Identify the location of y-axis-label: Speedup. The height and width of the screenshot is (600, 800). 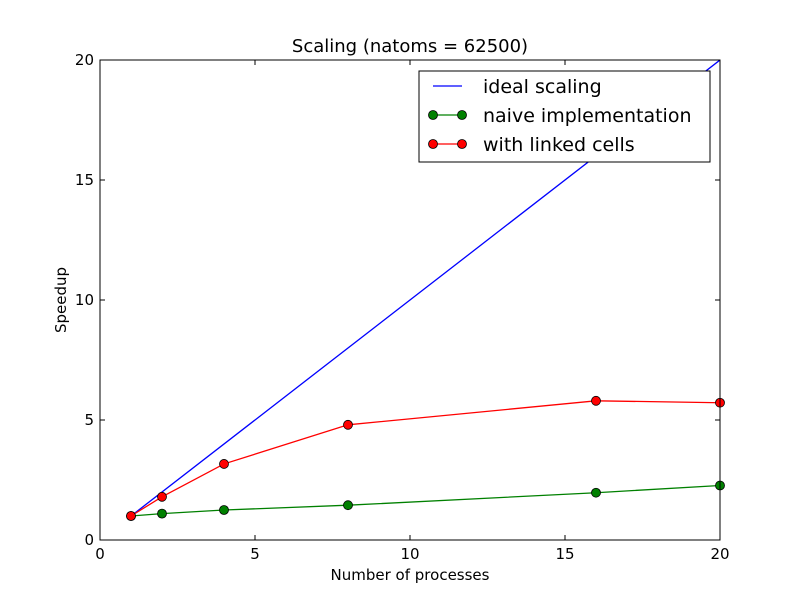
(61, 300).